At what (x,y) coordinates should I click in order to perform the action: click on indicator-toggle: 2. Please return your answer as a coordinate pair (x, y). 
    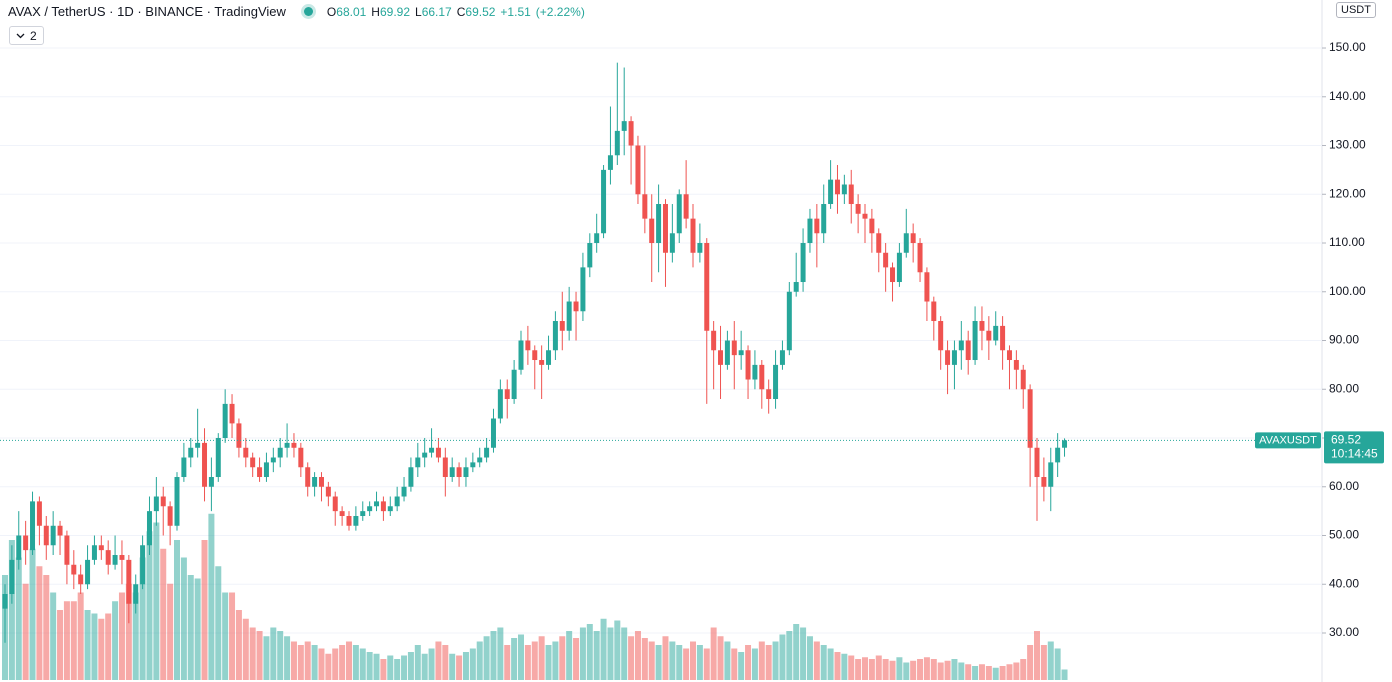
    Looking at the image, I should click on (26, 35).